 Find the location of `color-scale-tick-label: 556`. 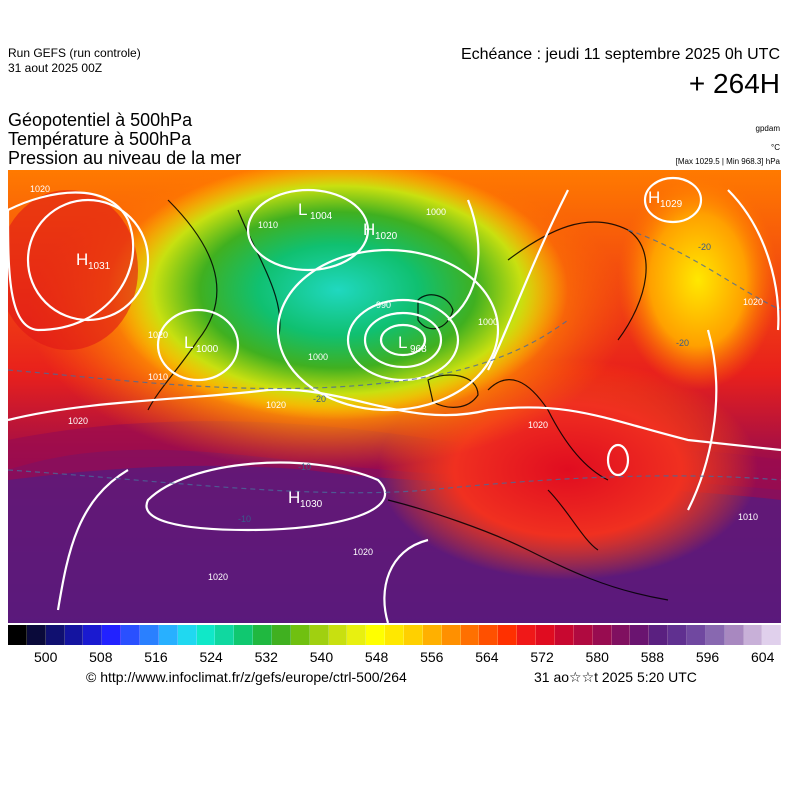

color-scale-tick-label: 556 is located at coordinates (432, 657).